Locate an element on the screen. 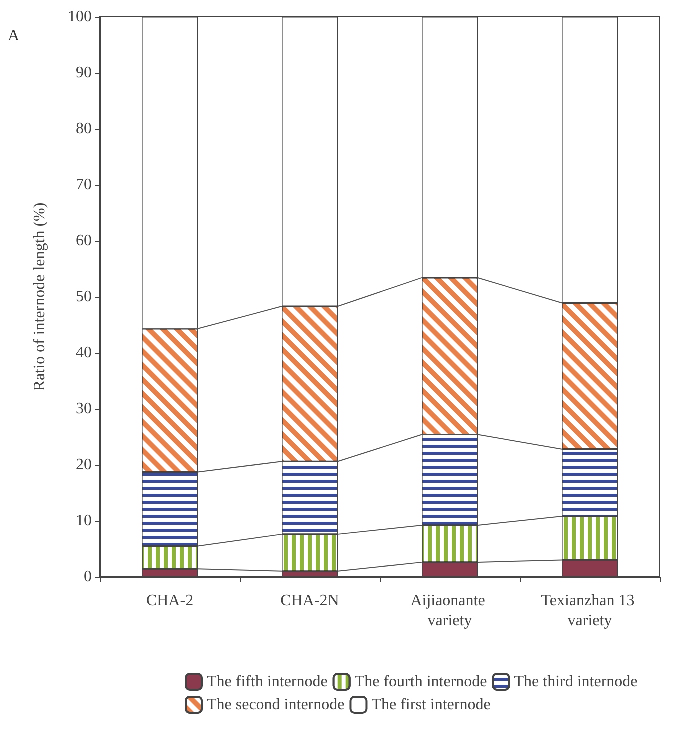  y-tick-label: 20 is located at coordinates (84, 465).